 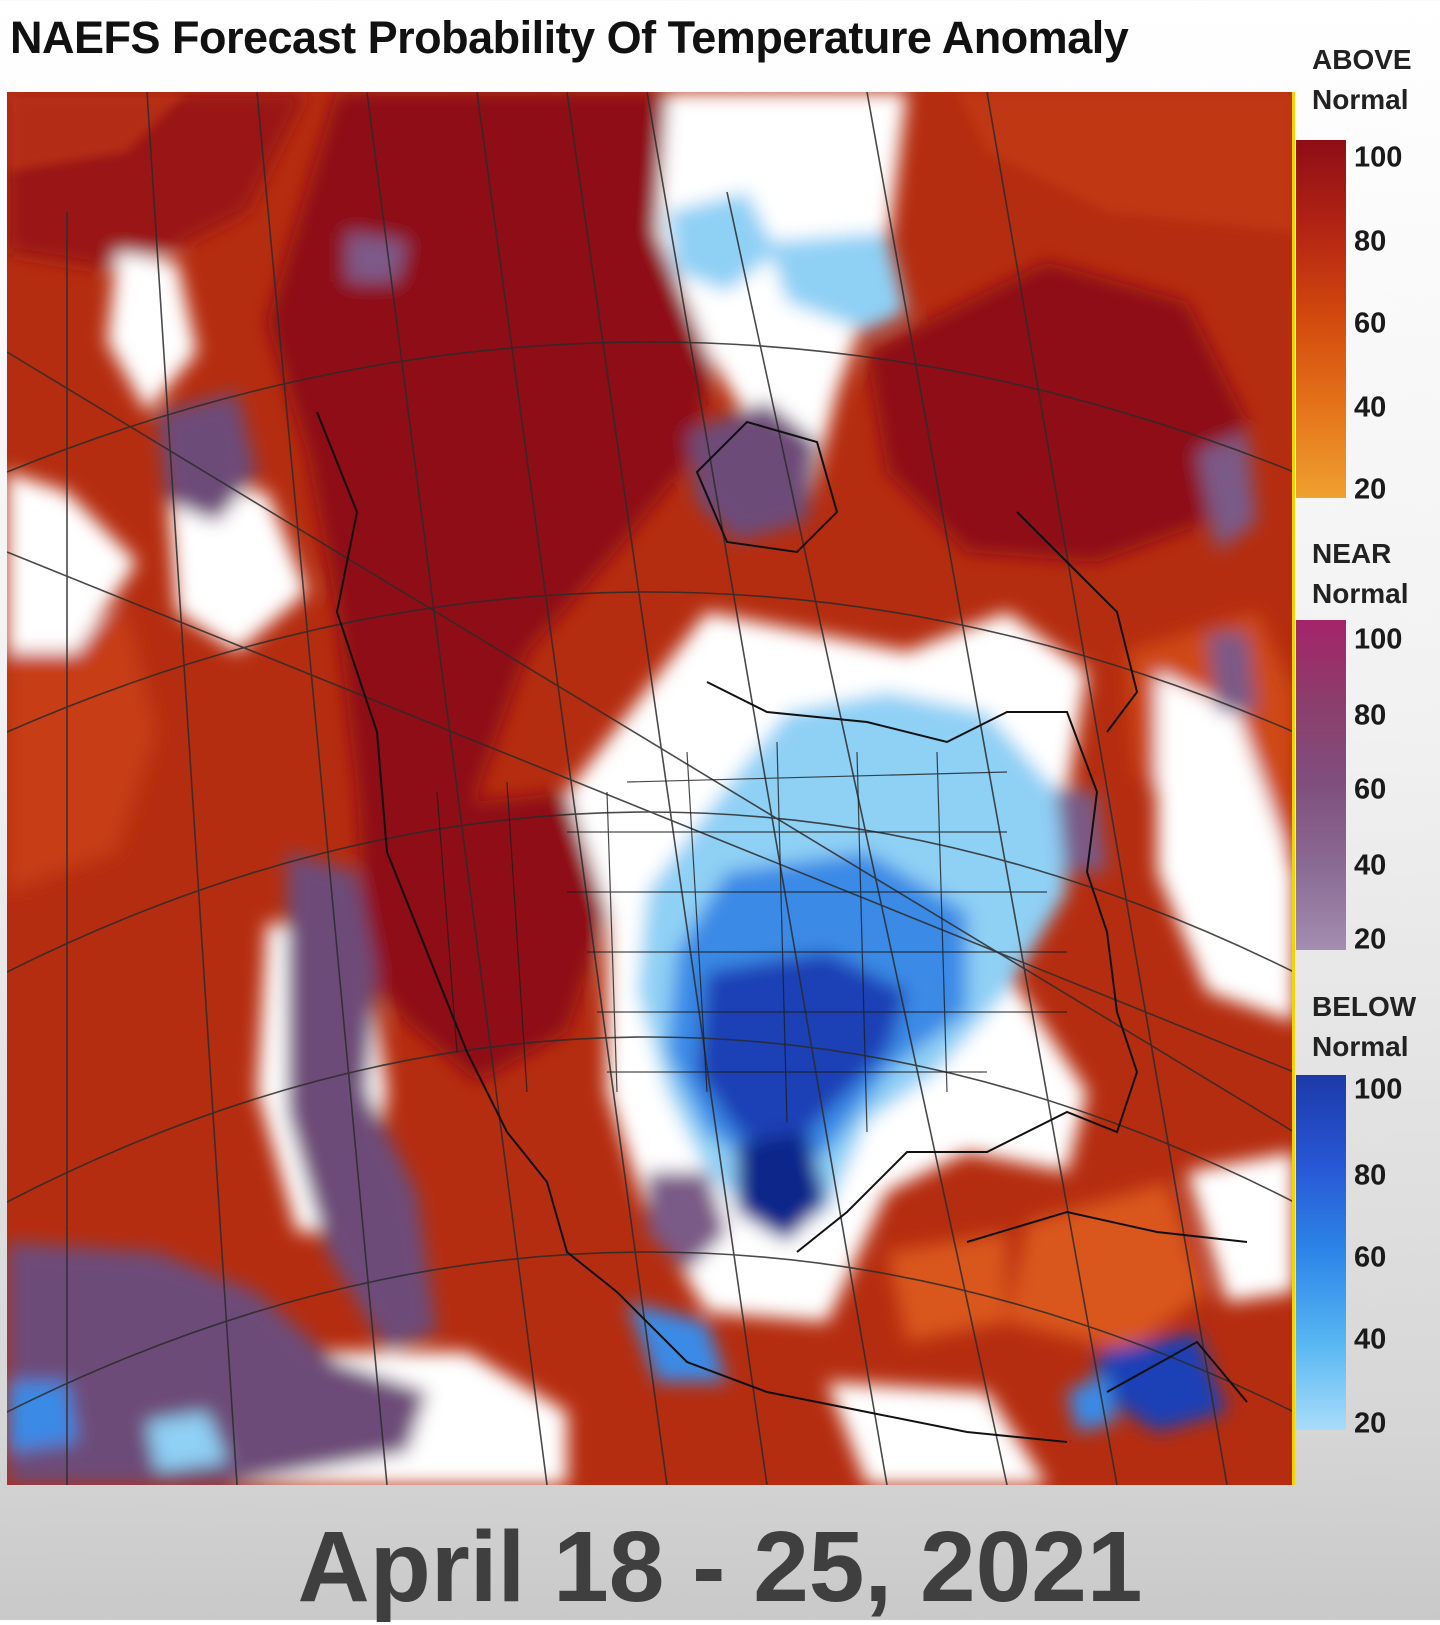 What do you see at coordinates (1378, 1089) in the screenshot?
I see `legend-below-tick: 100` at bounding box center [1378, 1089].